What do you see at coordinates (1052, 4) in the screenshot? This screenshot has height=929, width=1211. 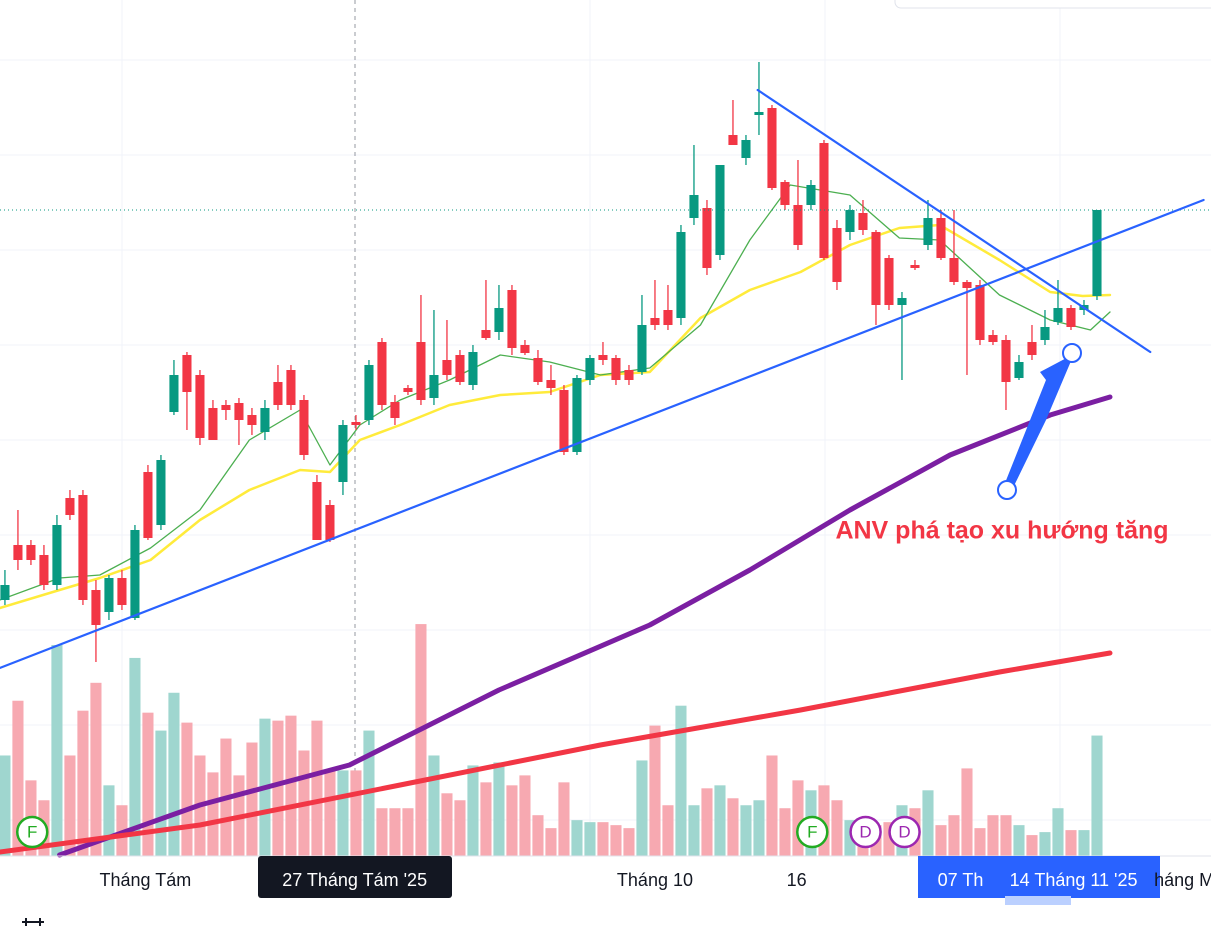 I see `panel-edge` at bounding box center [1052, 4].